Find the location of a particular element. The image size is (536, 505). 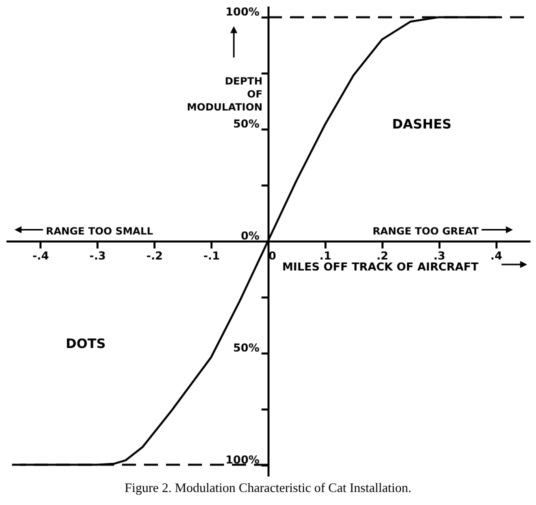

x-tick-label: -.4 is located at coordinates (41, 256).